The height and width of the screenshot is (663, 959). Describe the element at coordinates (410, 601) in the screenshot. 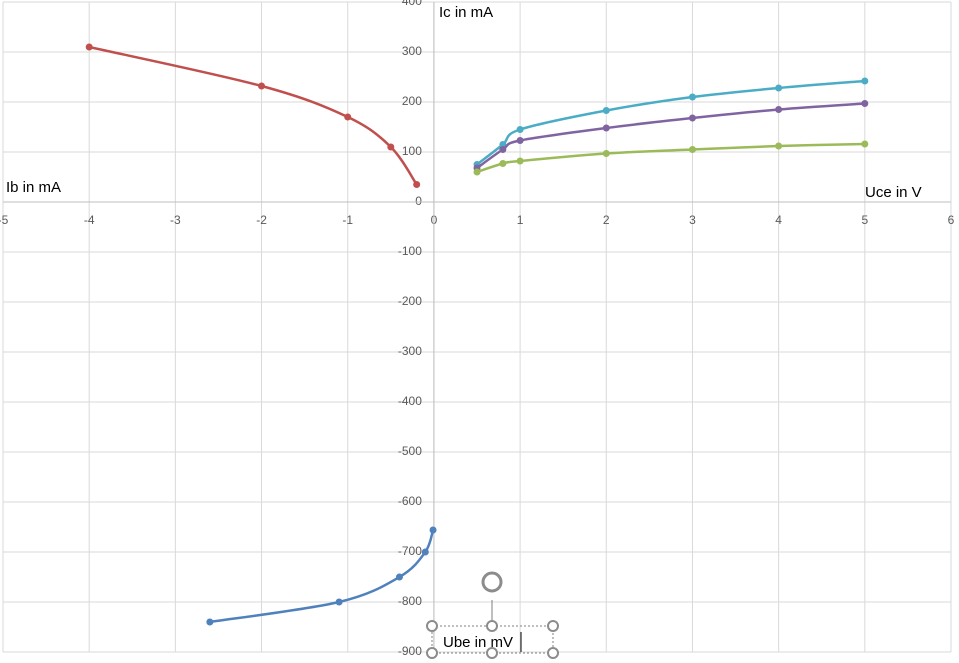

I see `y-tick-label: -800` at that location.